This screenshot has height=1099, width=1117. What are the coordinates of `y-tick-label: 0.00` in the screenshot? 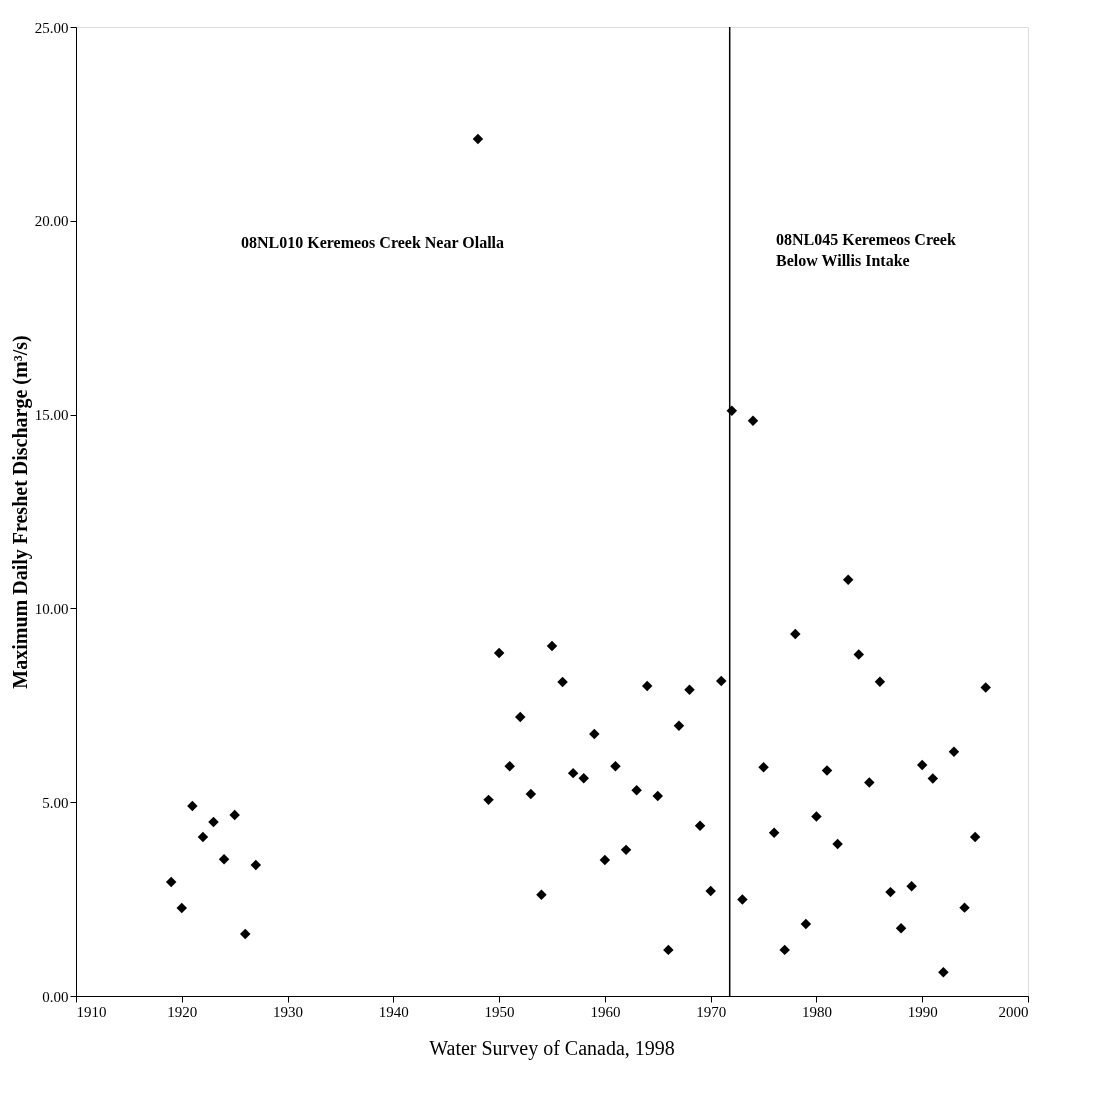 It's located at (55, 996).